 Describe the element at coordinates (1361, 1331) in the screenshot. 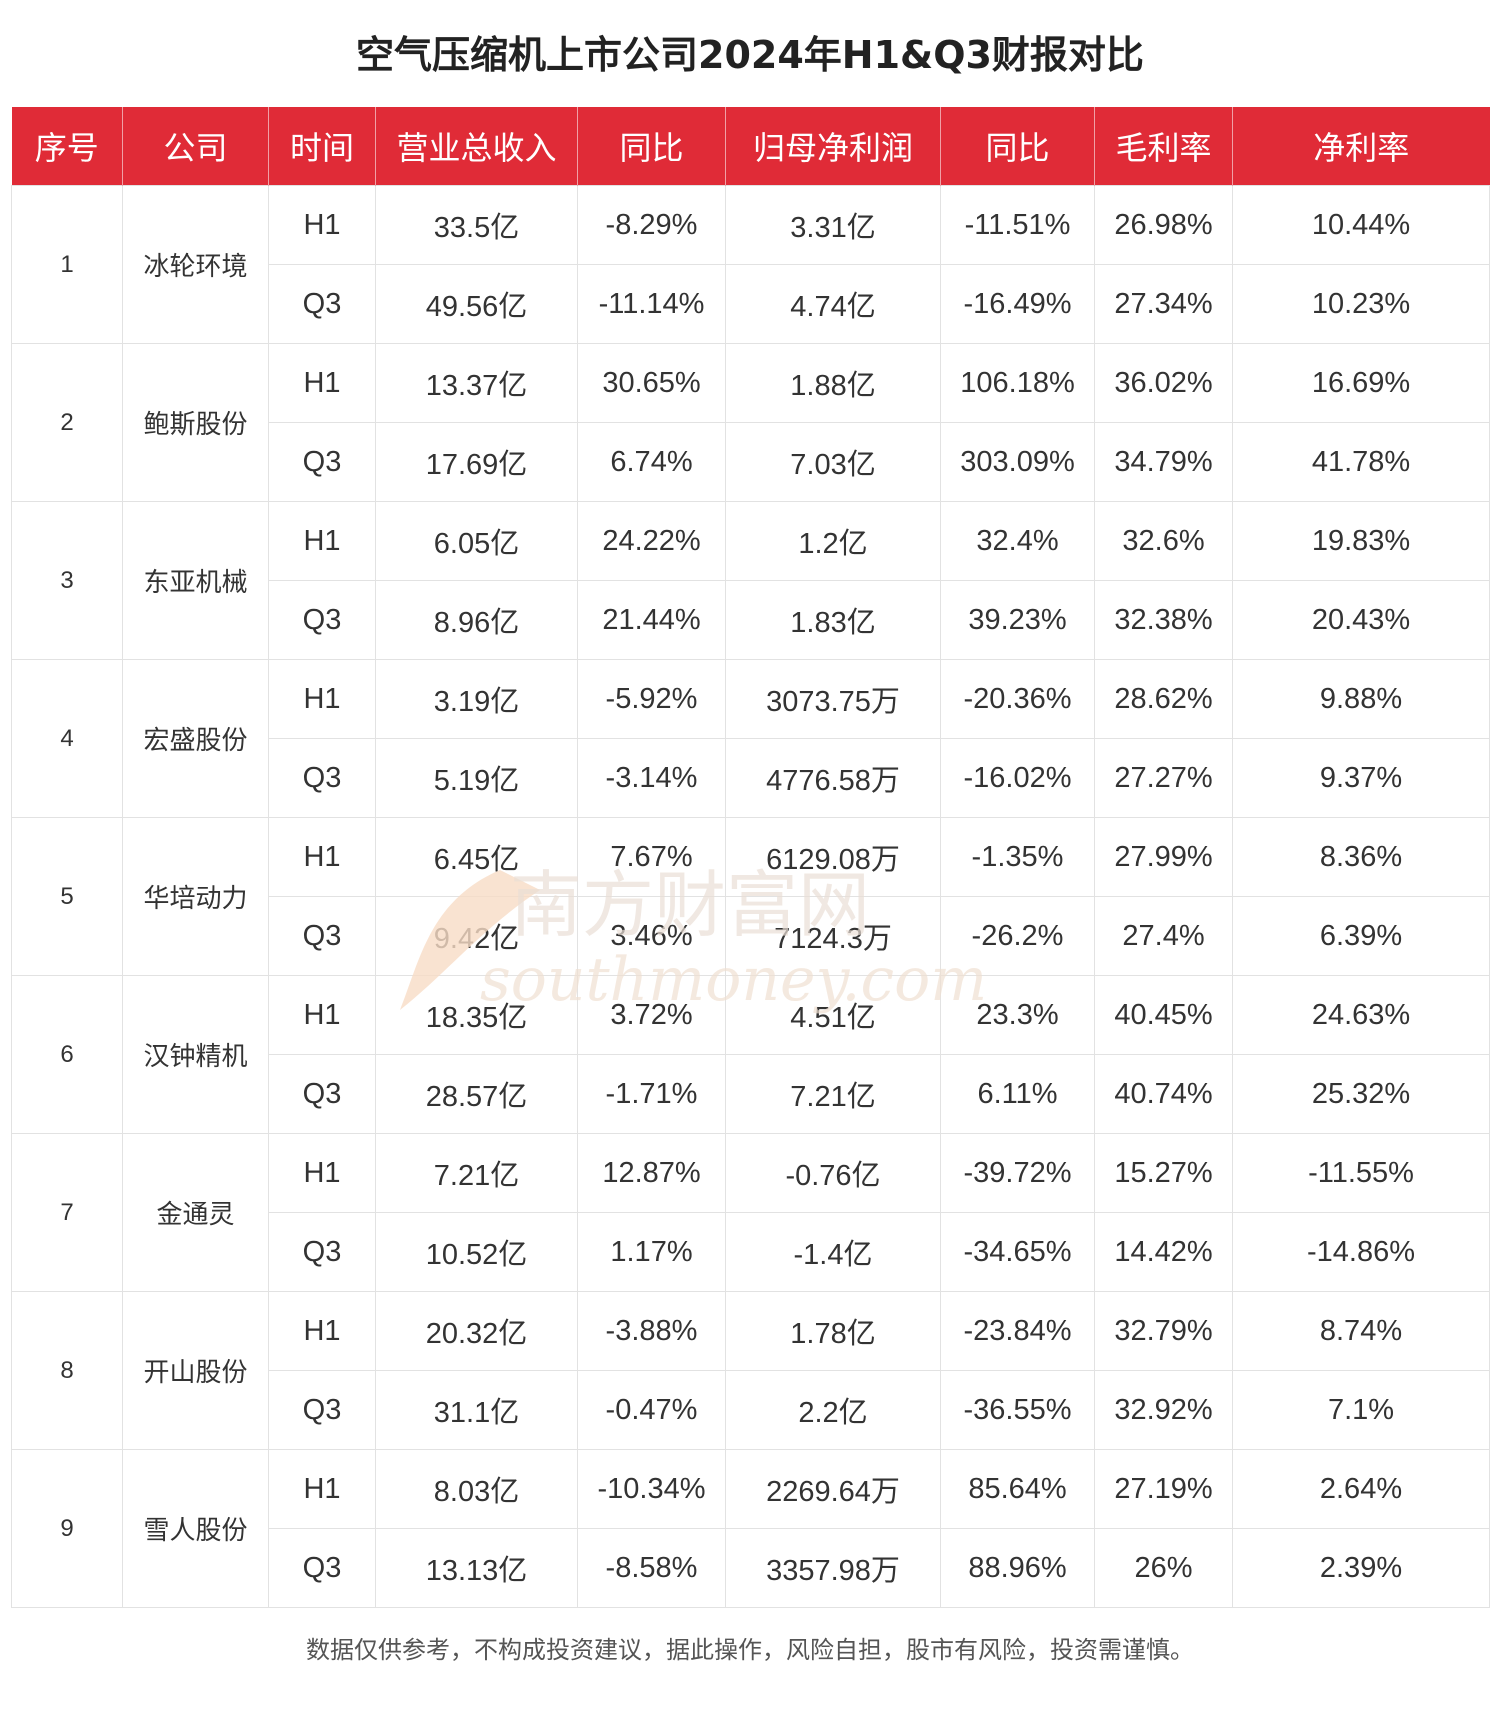

I see `cell-net-margin: 8.74%` at that location.